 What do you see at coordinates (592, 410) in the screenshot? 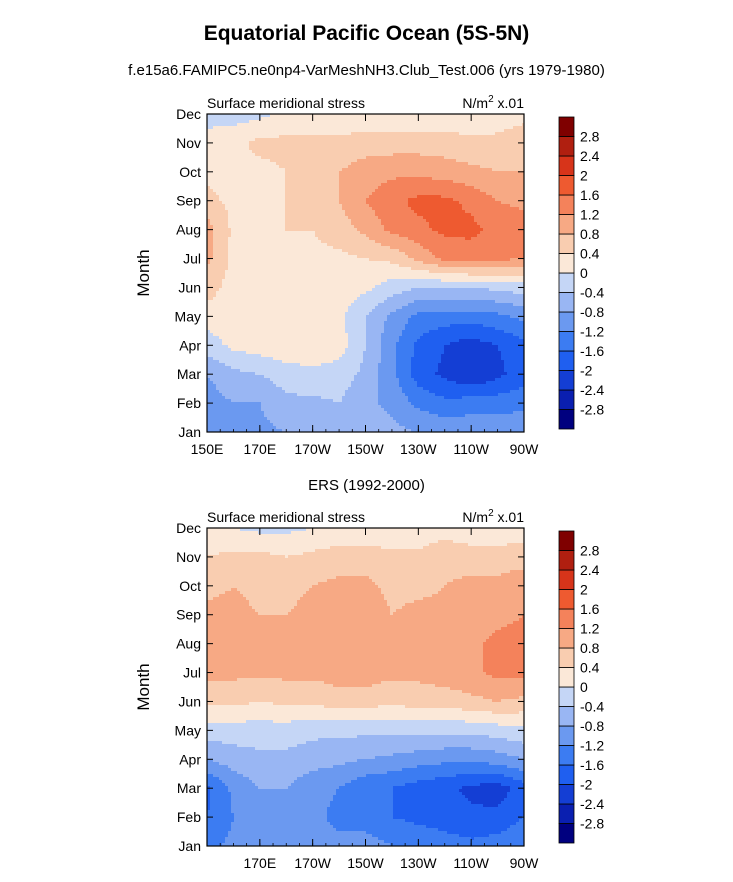
I see `colorbar-label: -2.8` at bounding box center [592, 410].